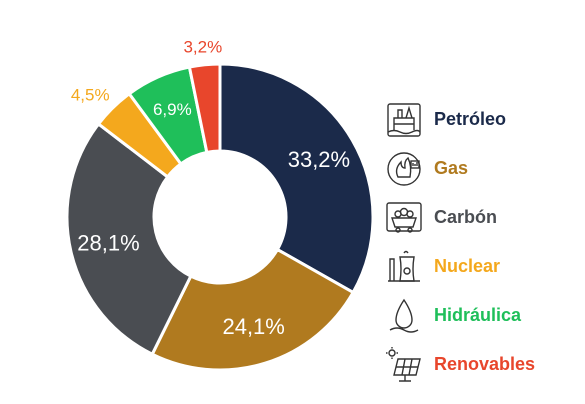 The width and height of the screenshot is (585, 404). I want to click on legend-label: Carbón, so click(465, 217).